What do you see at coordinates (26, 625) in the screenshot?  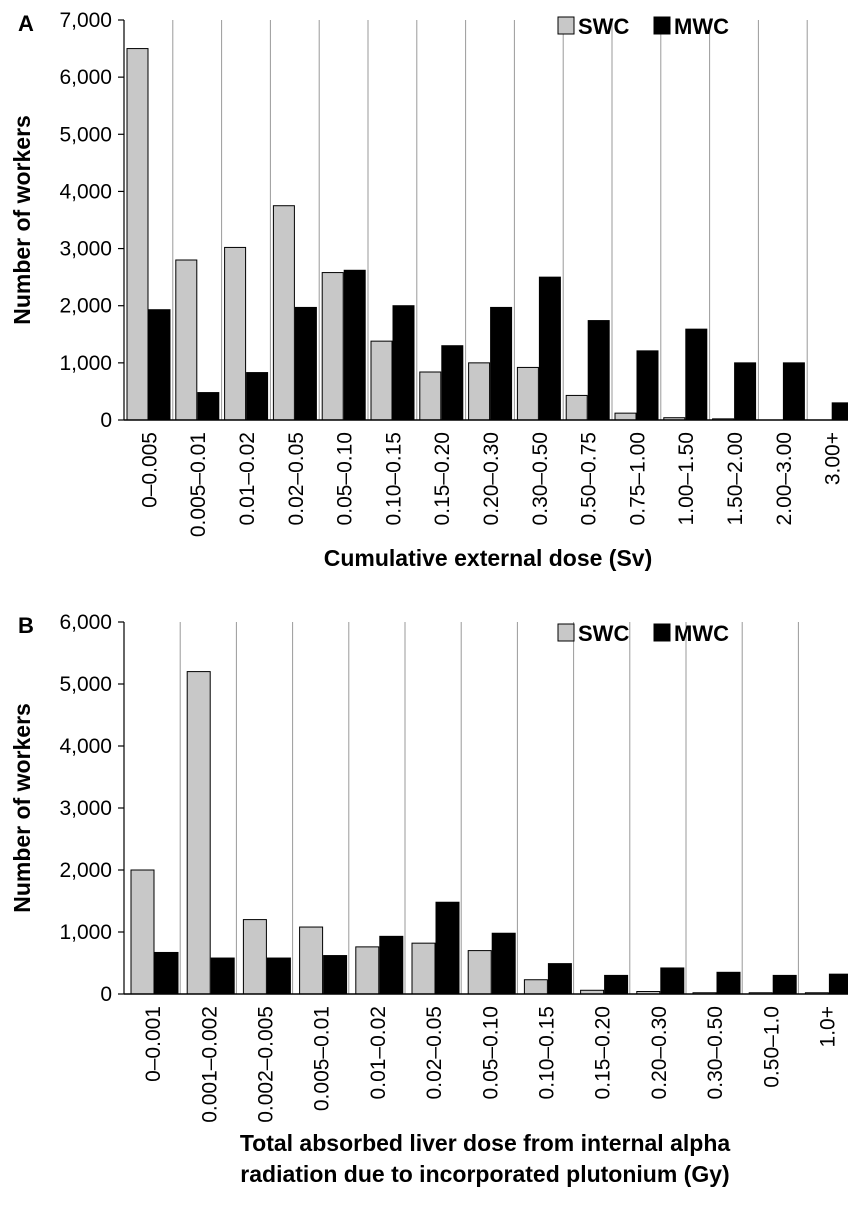 I see `panel-letter: B` at bounding box center [26, 625].